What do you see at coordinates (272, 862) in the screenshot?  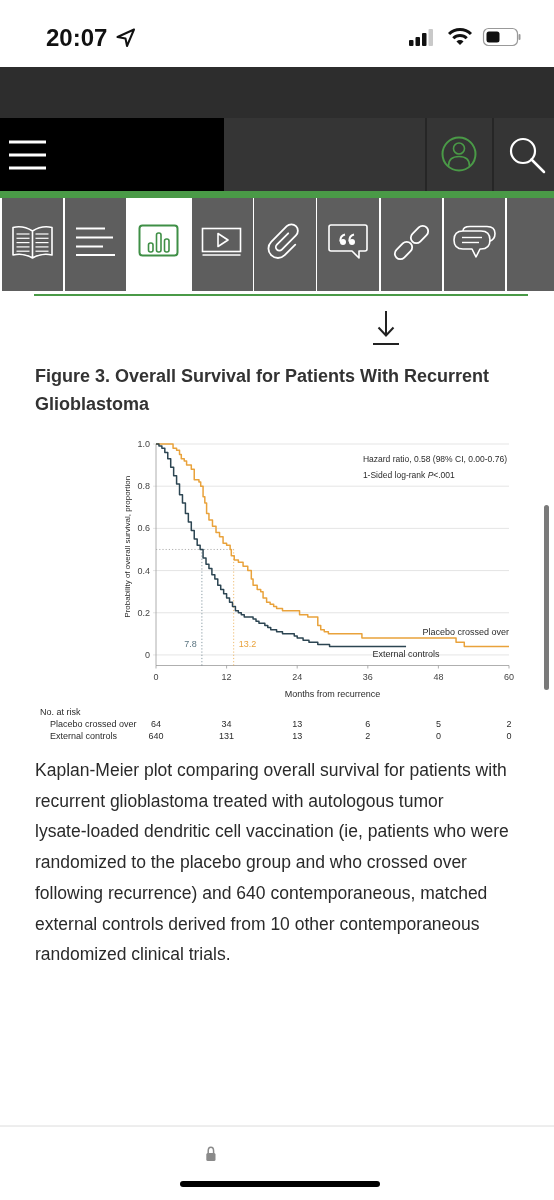 I see `text: Kaplan-Meier plot comparing overall survival for patients with recurrent glioblastoma treated with autologous tumor lysate-loaded dendritic cell vaccination (ie, patients who were randomized to the placebo group and who crossed over following recurrence) and 640 contemporaneous, matched external controls derived from 10 other contemporaneous randomized clinical trials.` at bounding box center [272, 862].